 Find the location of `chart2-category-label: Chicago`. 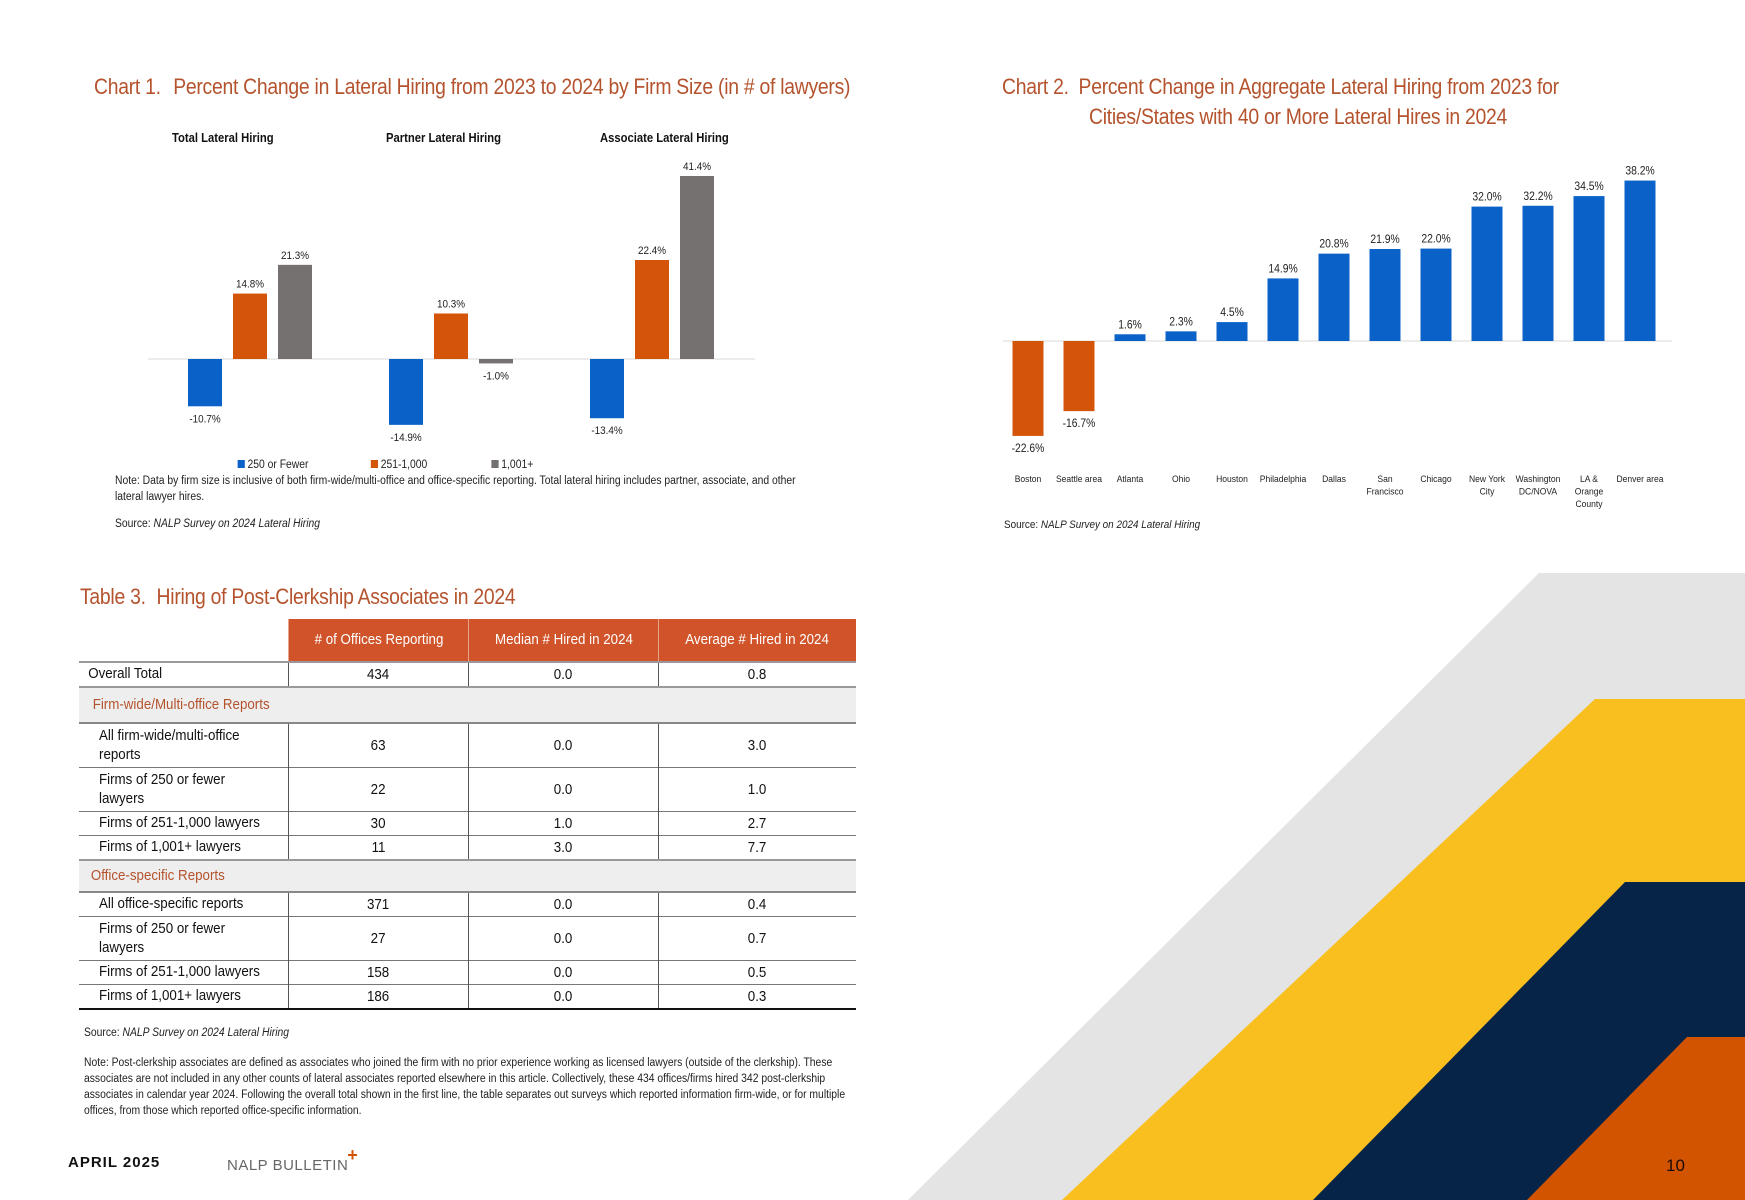

chart2-category-label: Chicago is located at coordinates (1435, 479).